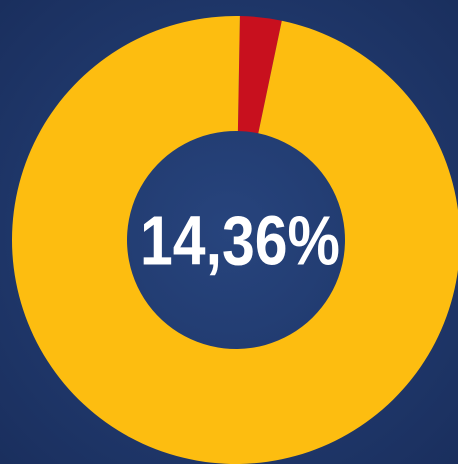  Describe the element at coordinates (240, 240) in the screenshot. I see `center-label: 14,36%` at that location.